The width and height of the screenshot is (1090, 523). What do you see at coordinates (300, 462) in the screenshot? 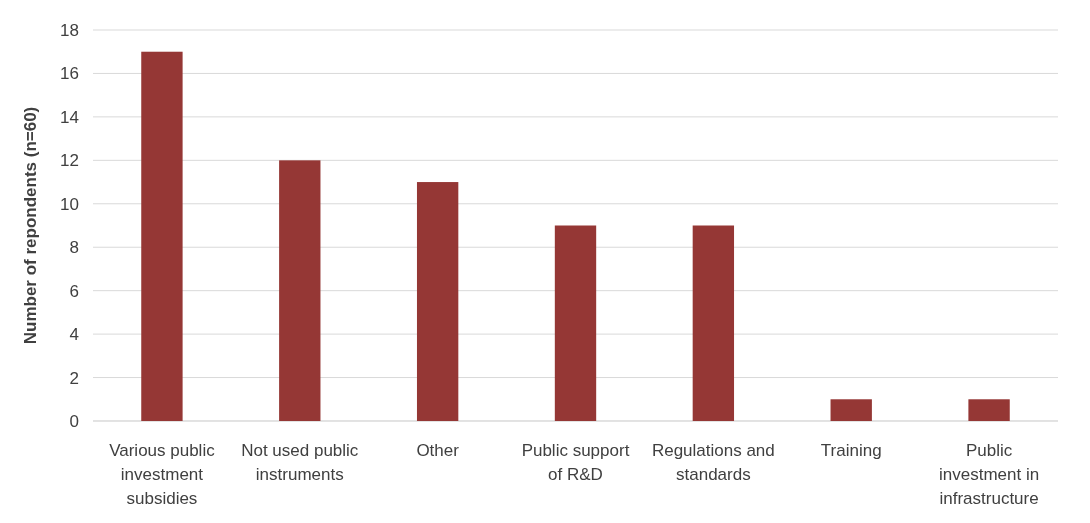
I see `x-tick-label: Not used public instruments` at bounding box center [300, 462].